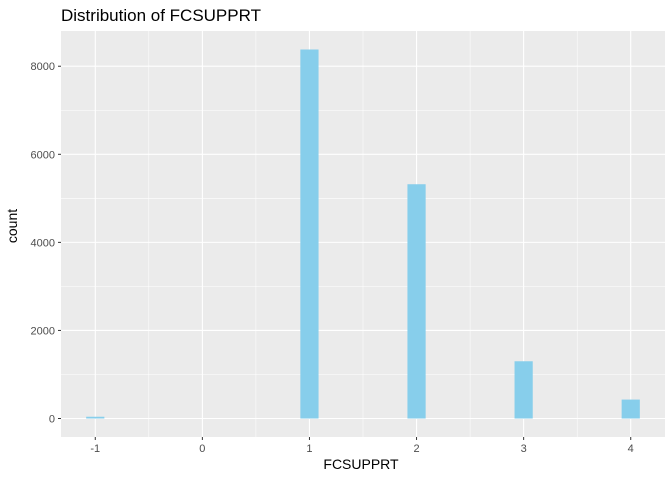 This screenshot has width=672, height=480. What do you see at coordinates (95, 449) in the screenshot?
I see `x-tick-label: -1` at bounding box center [95, 449].